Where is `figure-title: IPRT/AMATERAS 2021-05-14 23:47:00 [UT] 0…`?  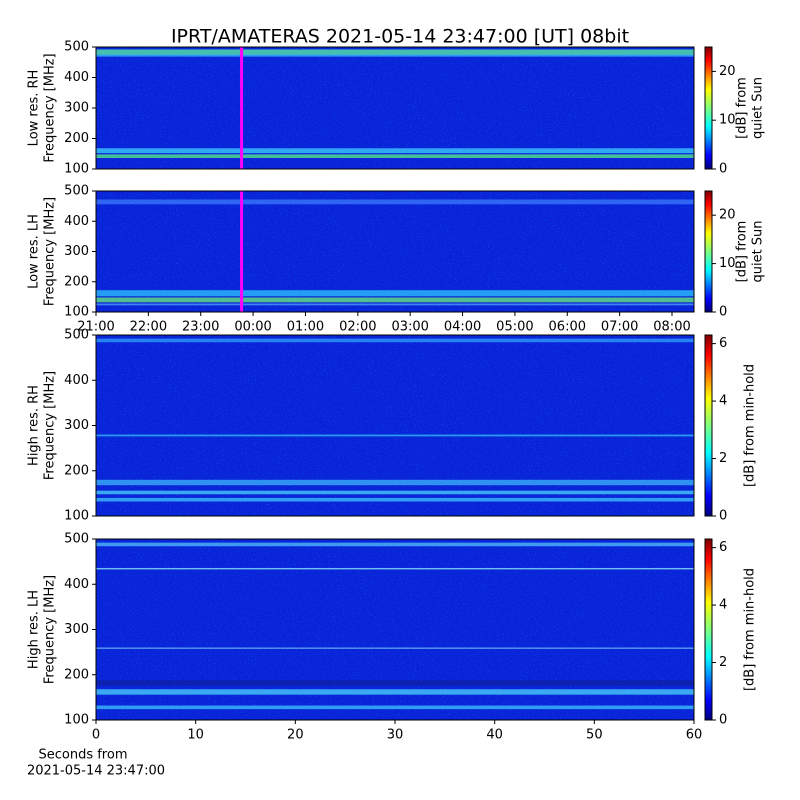
figure-title: IPRT/AMATERAS 2021-05-14 23:47:00 [UT] 0… is located at coordinates (400, 37).